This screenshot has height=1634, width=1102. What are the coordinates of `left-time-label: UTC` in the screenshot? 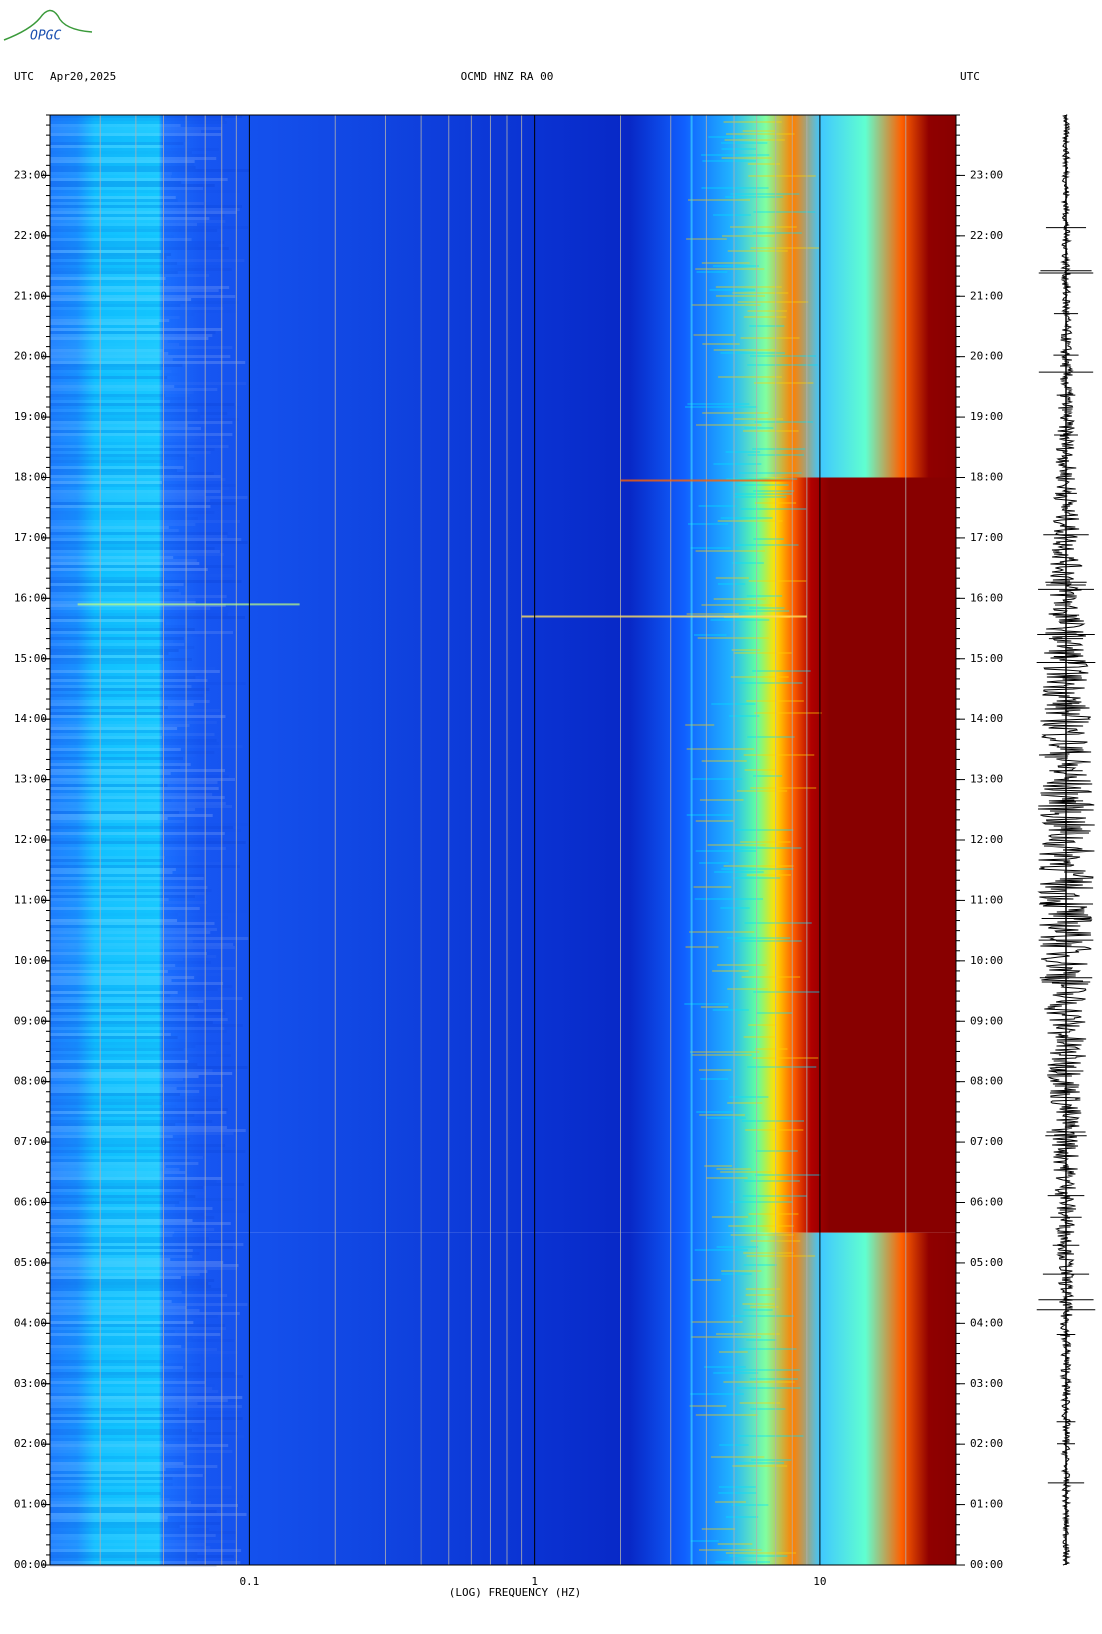 It's located at (24, 76).